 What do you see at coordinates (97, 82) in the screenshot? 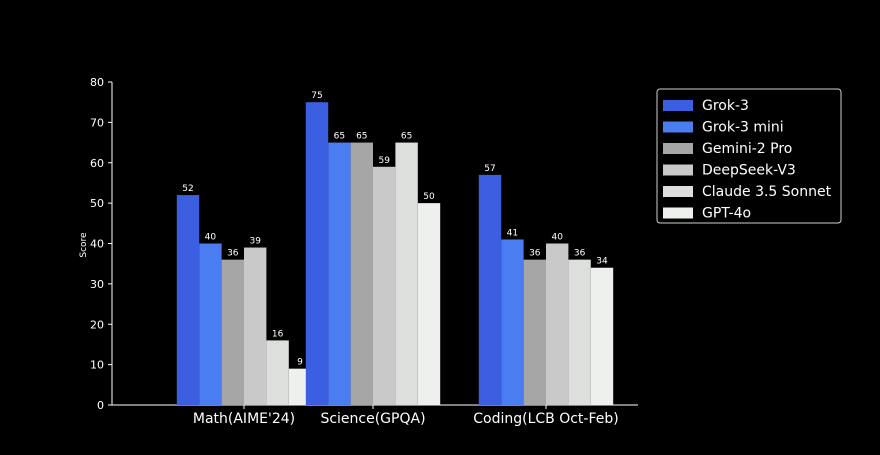
I see `y-tick-label: 80` at bounding box center [97, 82].